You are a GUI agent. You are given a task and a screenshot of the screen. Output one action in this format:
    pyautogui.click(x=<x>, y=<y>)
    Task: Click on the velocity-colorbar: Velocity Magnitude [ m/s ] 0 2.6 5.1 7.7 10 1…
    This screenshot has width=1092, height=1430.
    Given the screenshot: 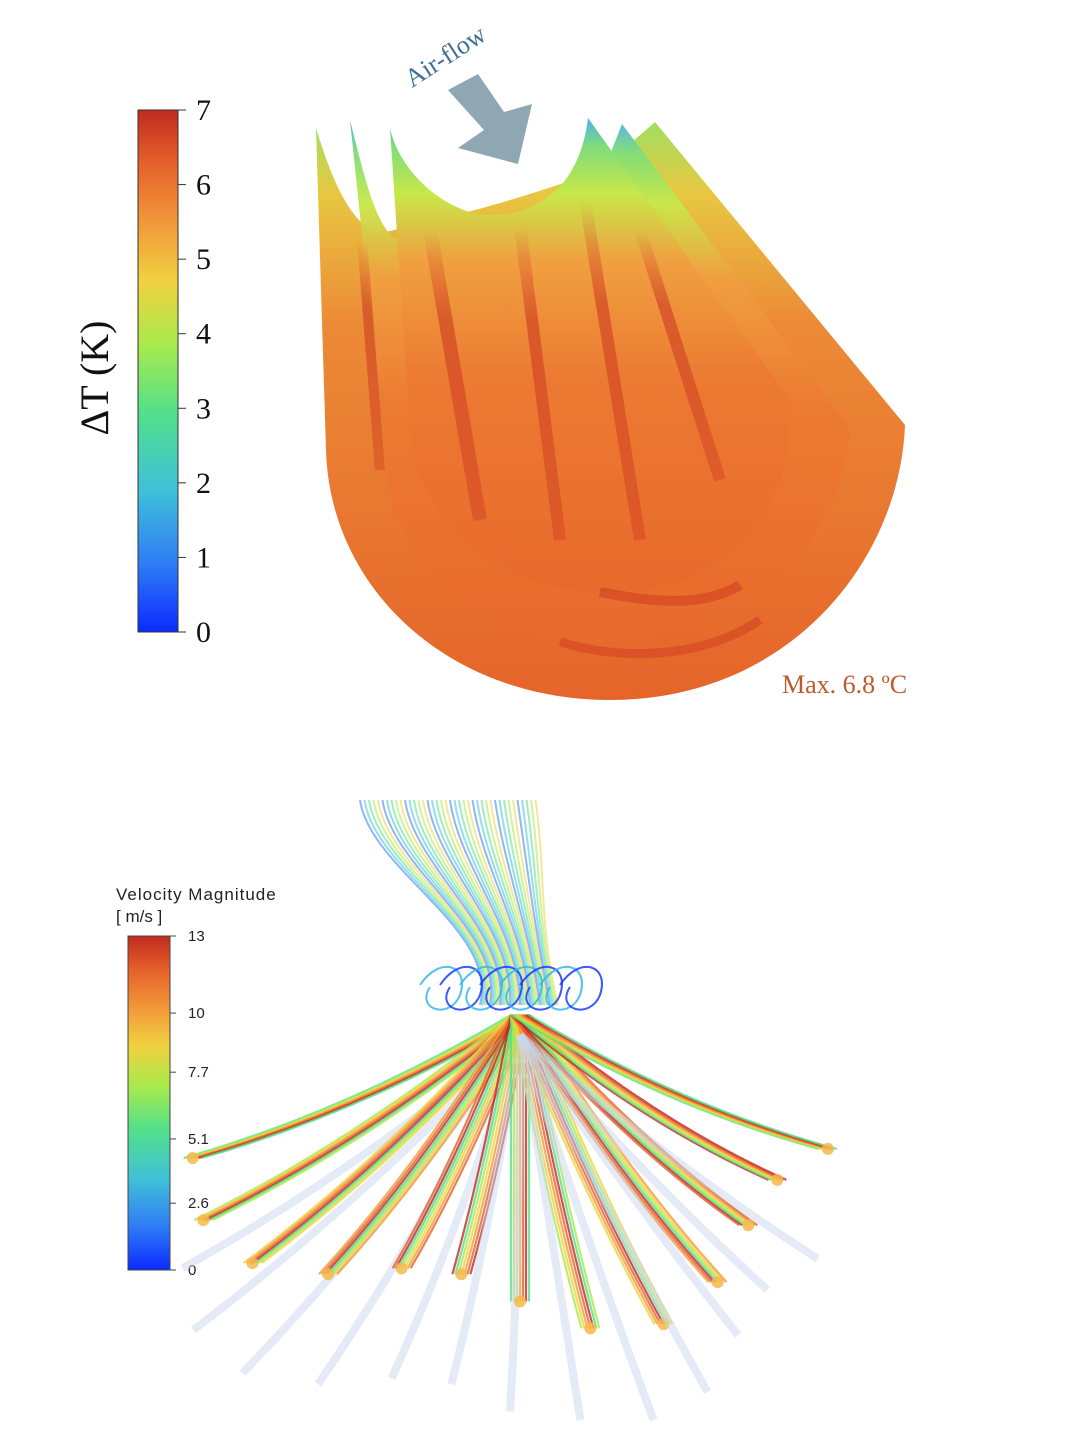 What is the action you would take?
    pyautogui.click(x=196, y=1082)
    